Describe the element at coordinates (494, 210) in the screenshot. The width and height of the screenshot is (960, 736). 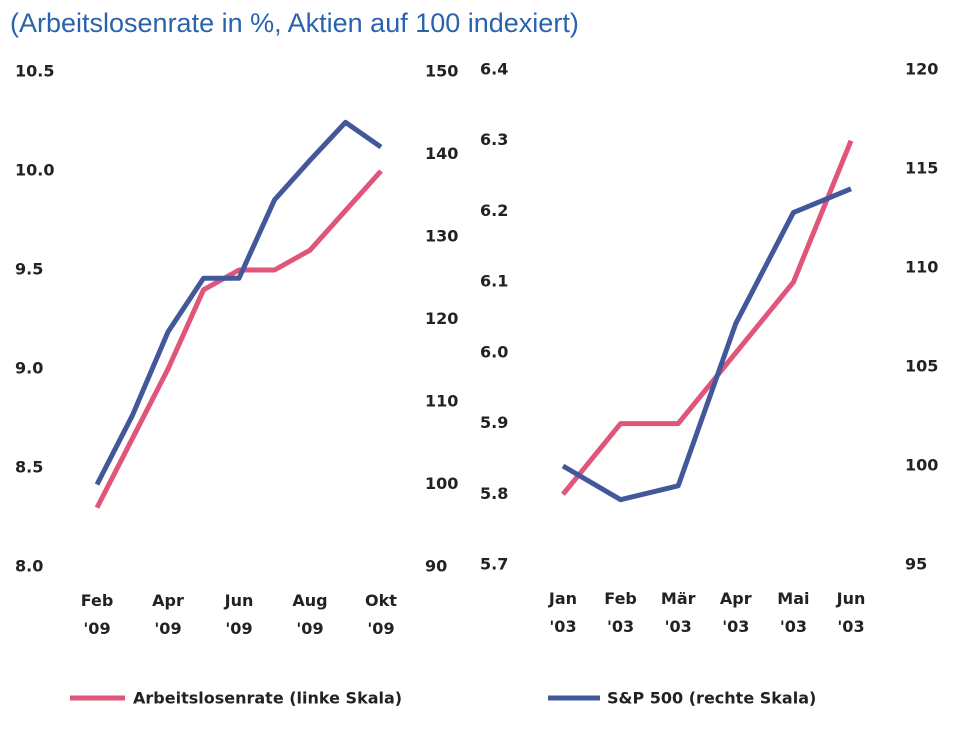
I see `y-tick-label: 6.2` at that location.